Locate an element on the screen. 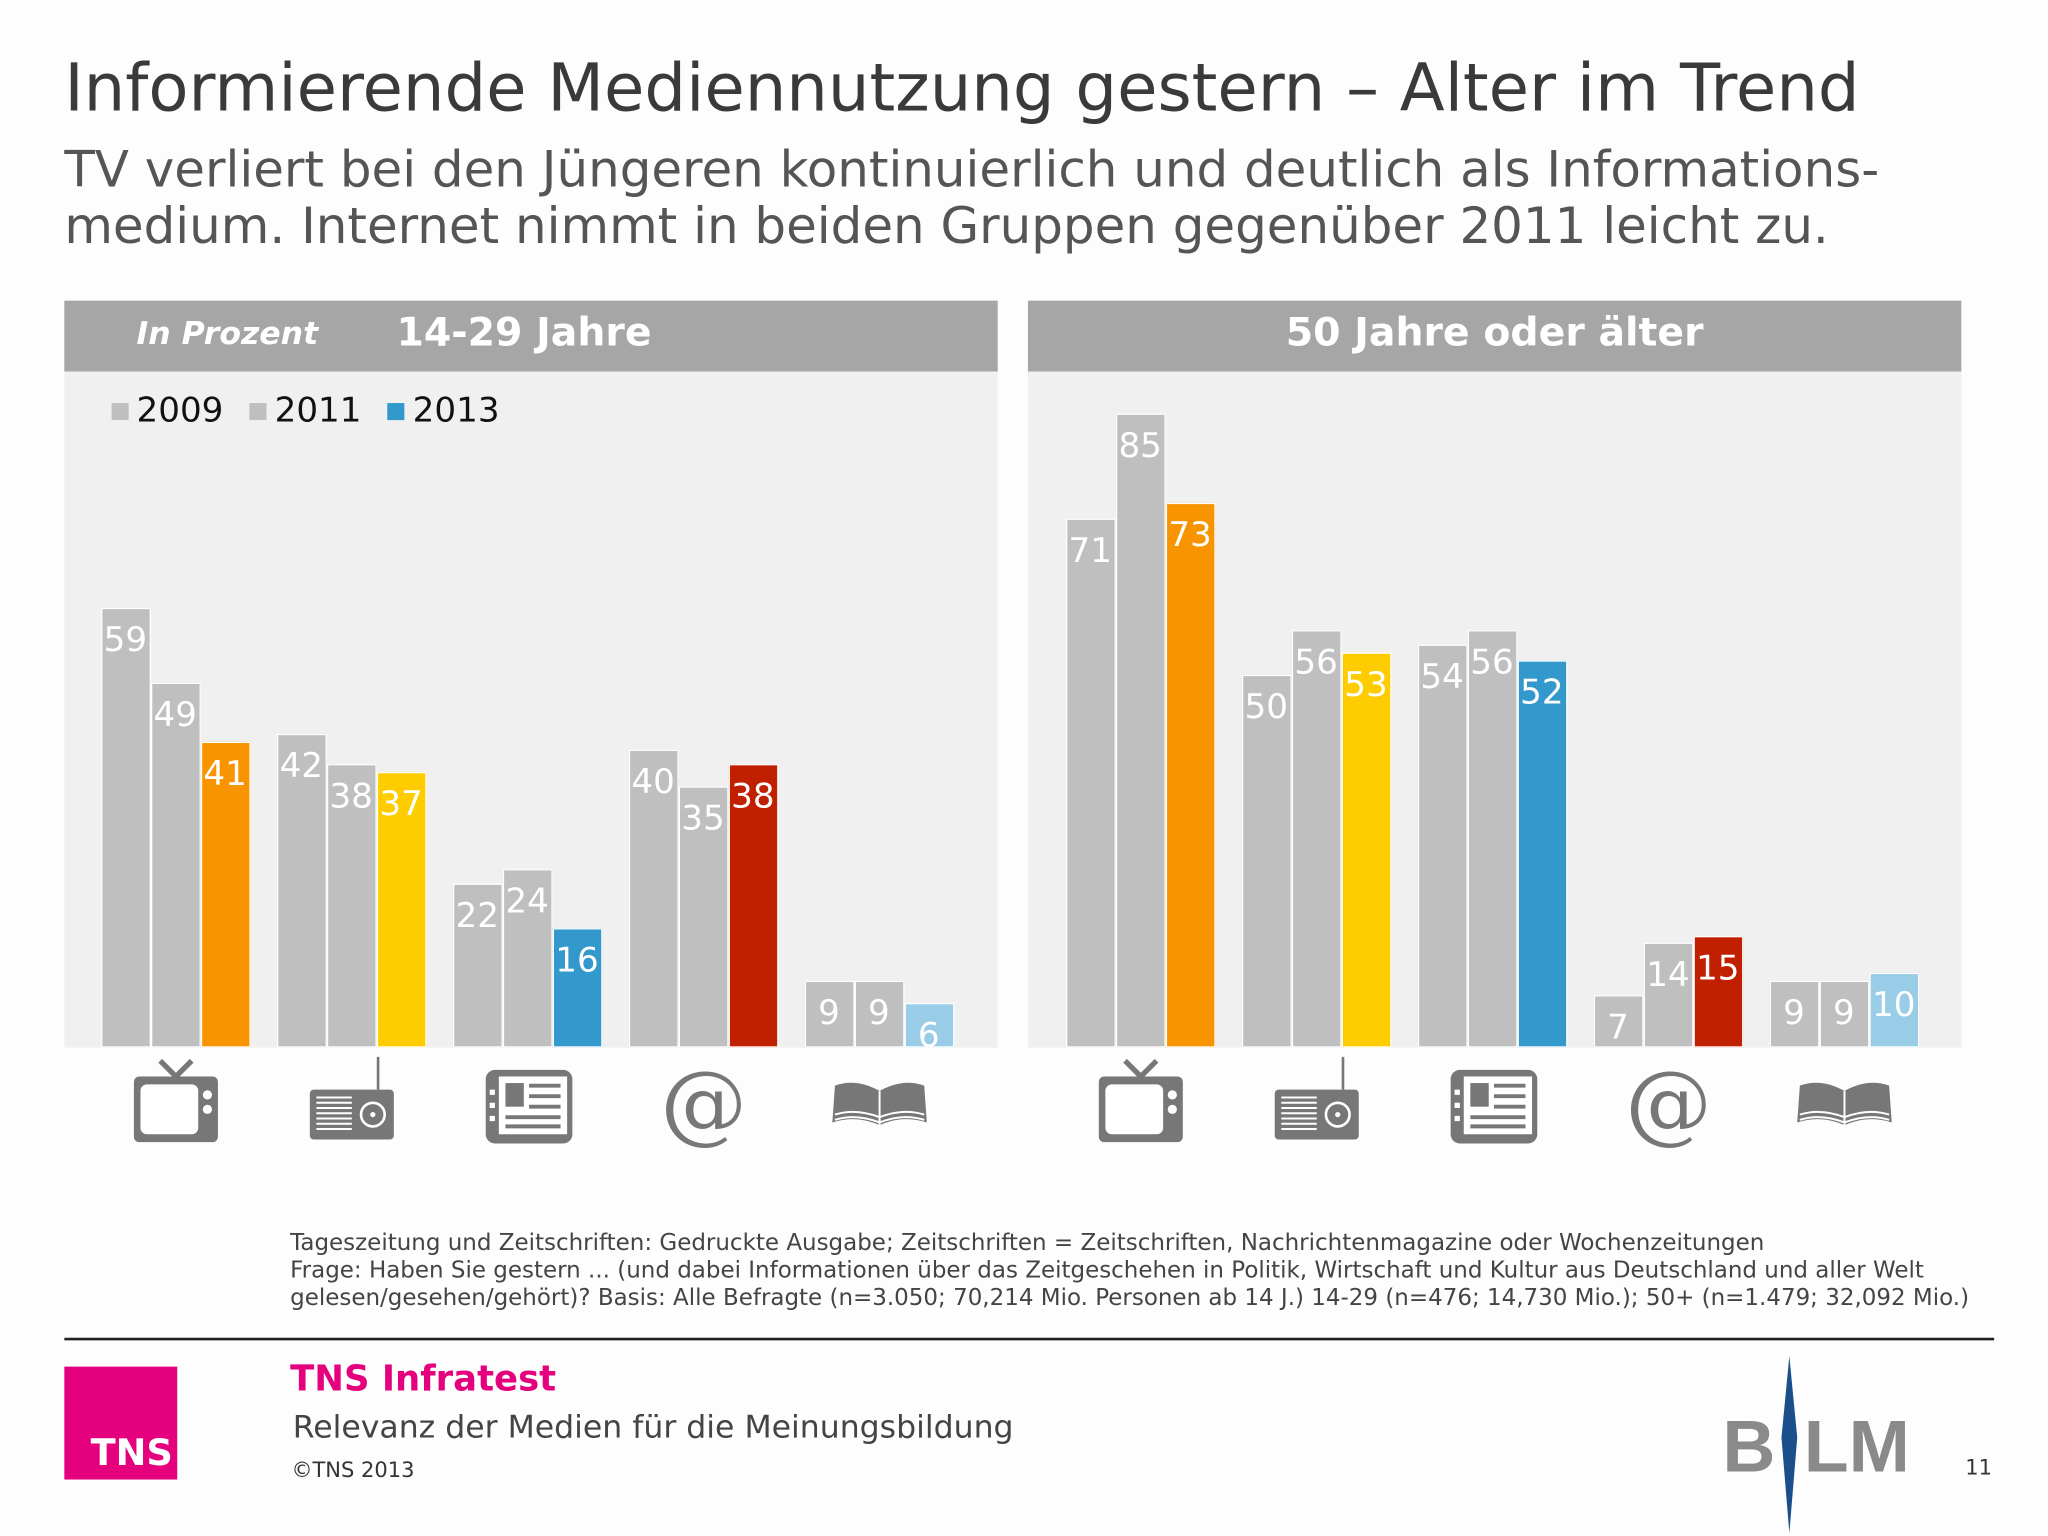 The width and height of the screenshot is (2048, 1536). legend-label-2009: 2009 is located at coordinates (180, 411).